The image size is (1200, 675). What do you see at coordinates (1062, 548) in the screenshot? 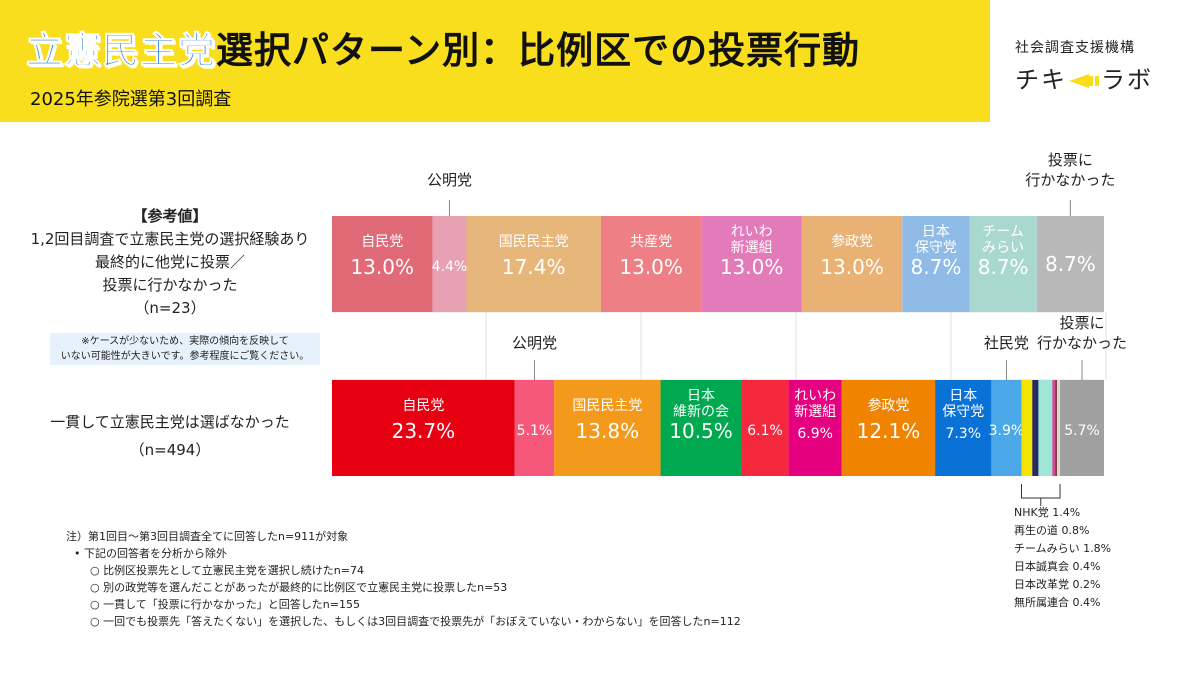
I see `small-party-legend-item: チームみらい 1.8%` at bounding box center [1062, 548].